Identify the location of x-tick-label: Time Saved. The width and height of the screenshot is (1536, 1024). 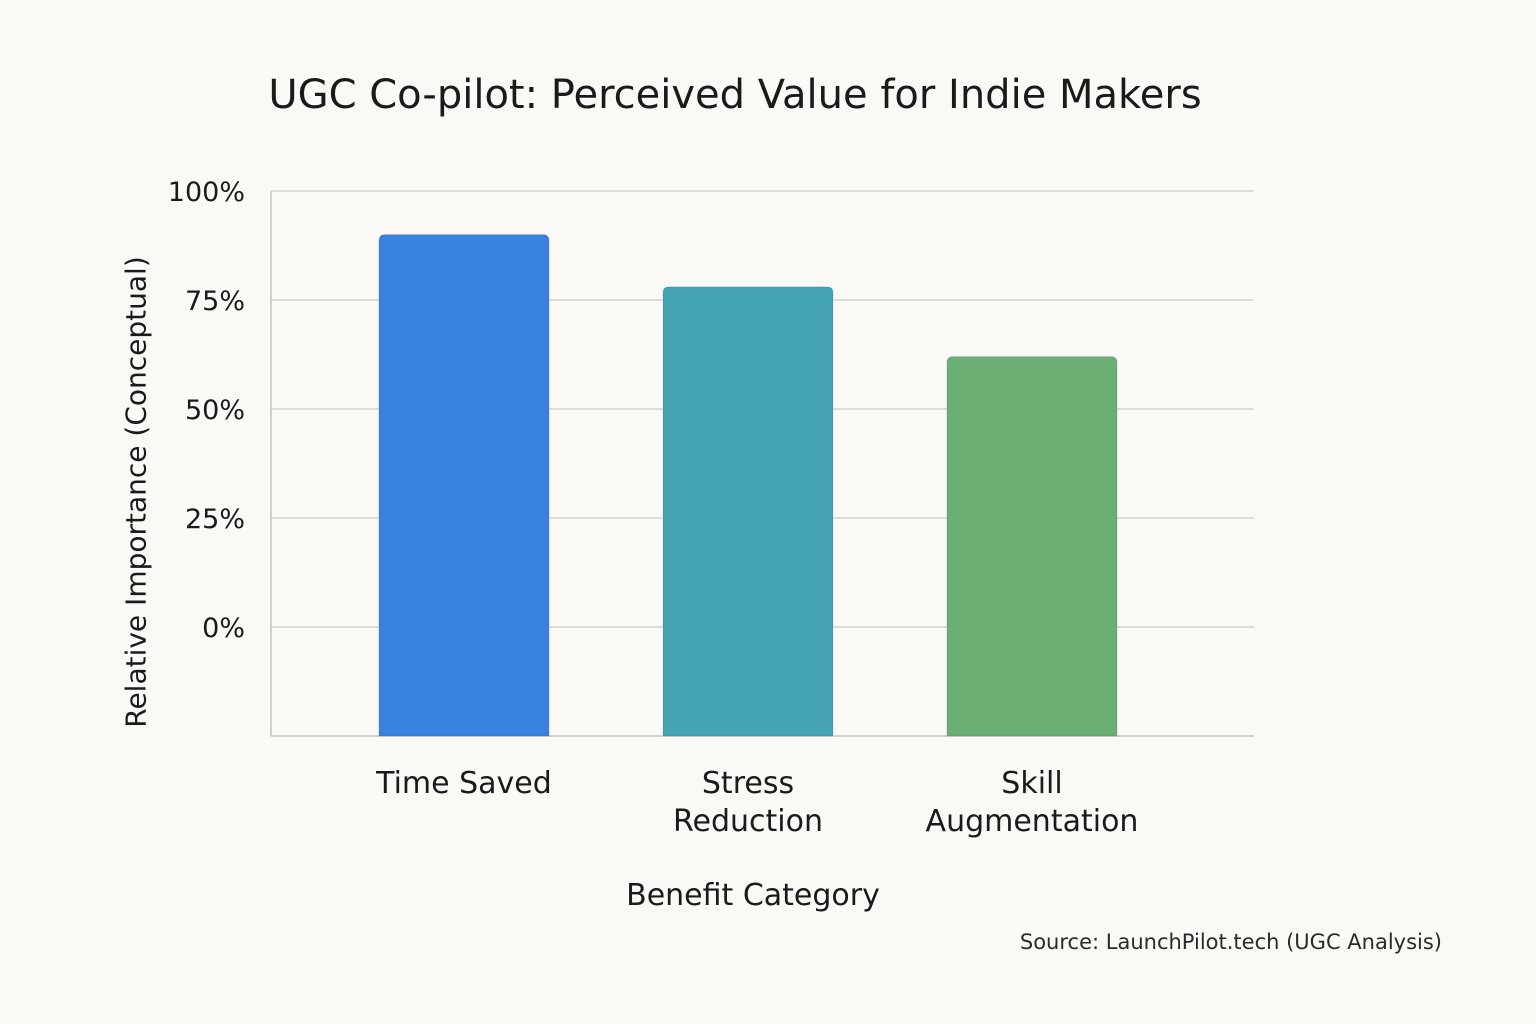
(463, 783).